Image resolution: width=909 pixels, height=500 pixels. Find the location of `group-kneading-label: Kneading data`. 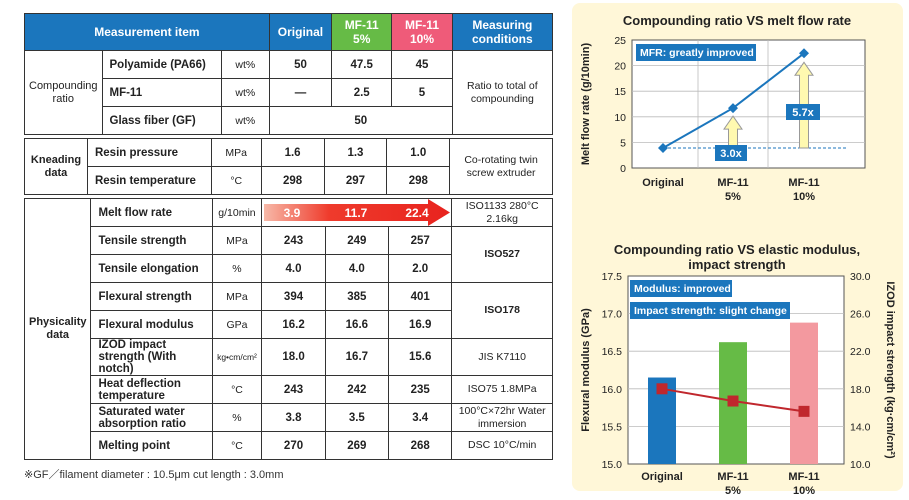

group-kneading-label: Kneading data is located at coordinates (56, 166).